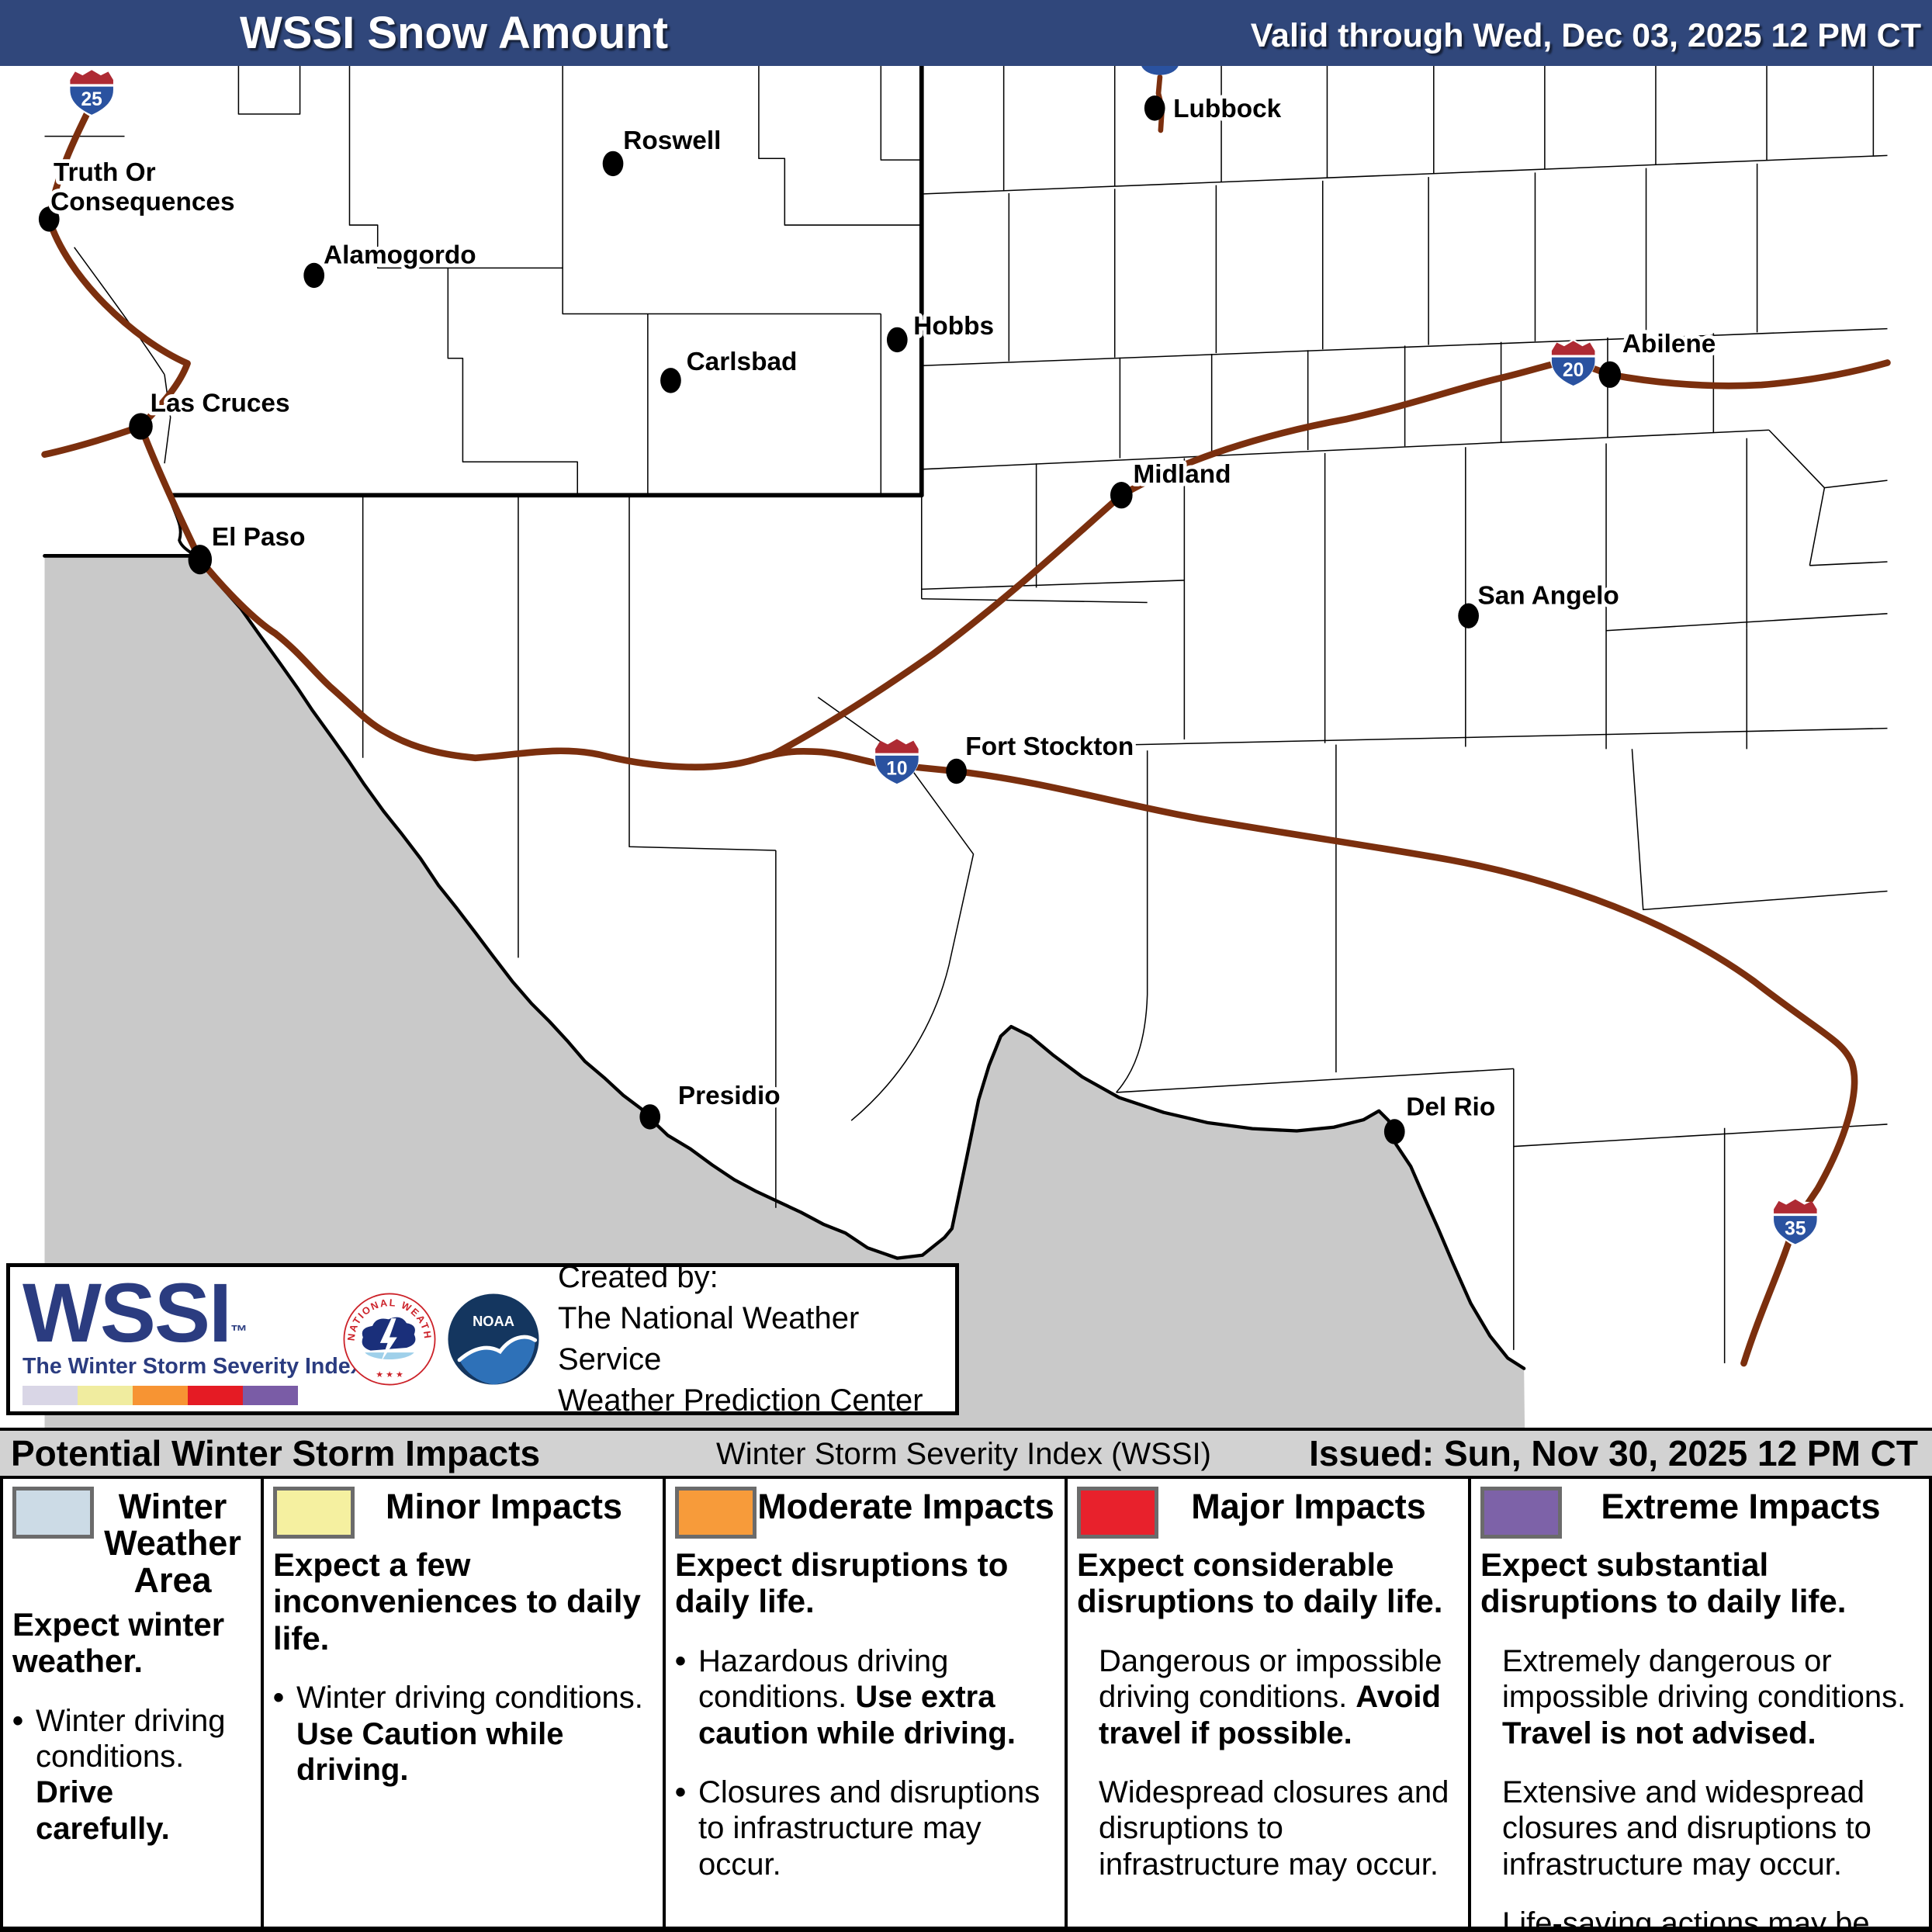 The image size is (1932, 1932). Describe the element at coordinates (1686, 1919) in the screenshot. I see `legend-item: Life-saving actions may be needed.` at that location.